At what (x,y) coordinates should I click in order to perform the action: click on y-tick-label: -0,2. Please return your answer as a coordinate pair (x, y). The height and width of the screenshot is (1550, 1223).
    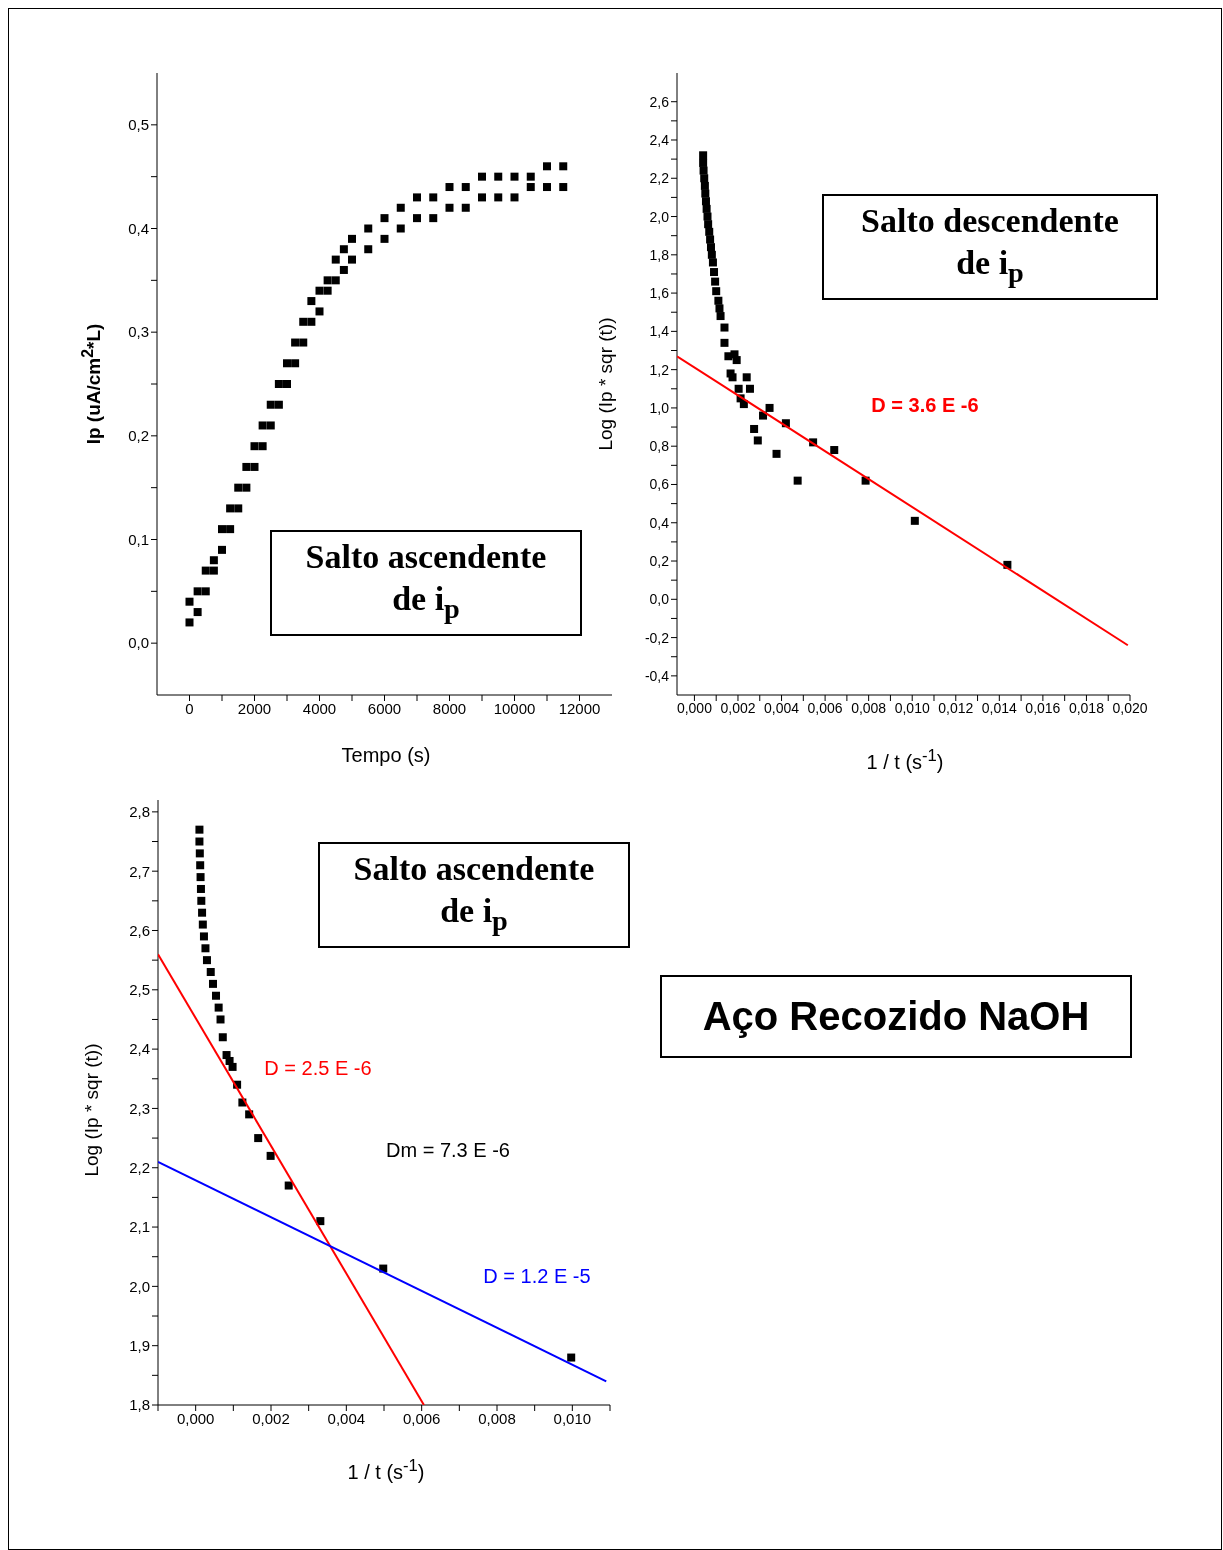
    Looking at the image, I should click on (657, 637).